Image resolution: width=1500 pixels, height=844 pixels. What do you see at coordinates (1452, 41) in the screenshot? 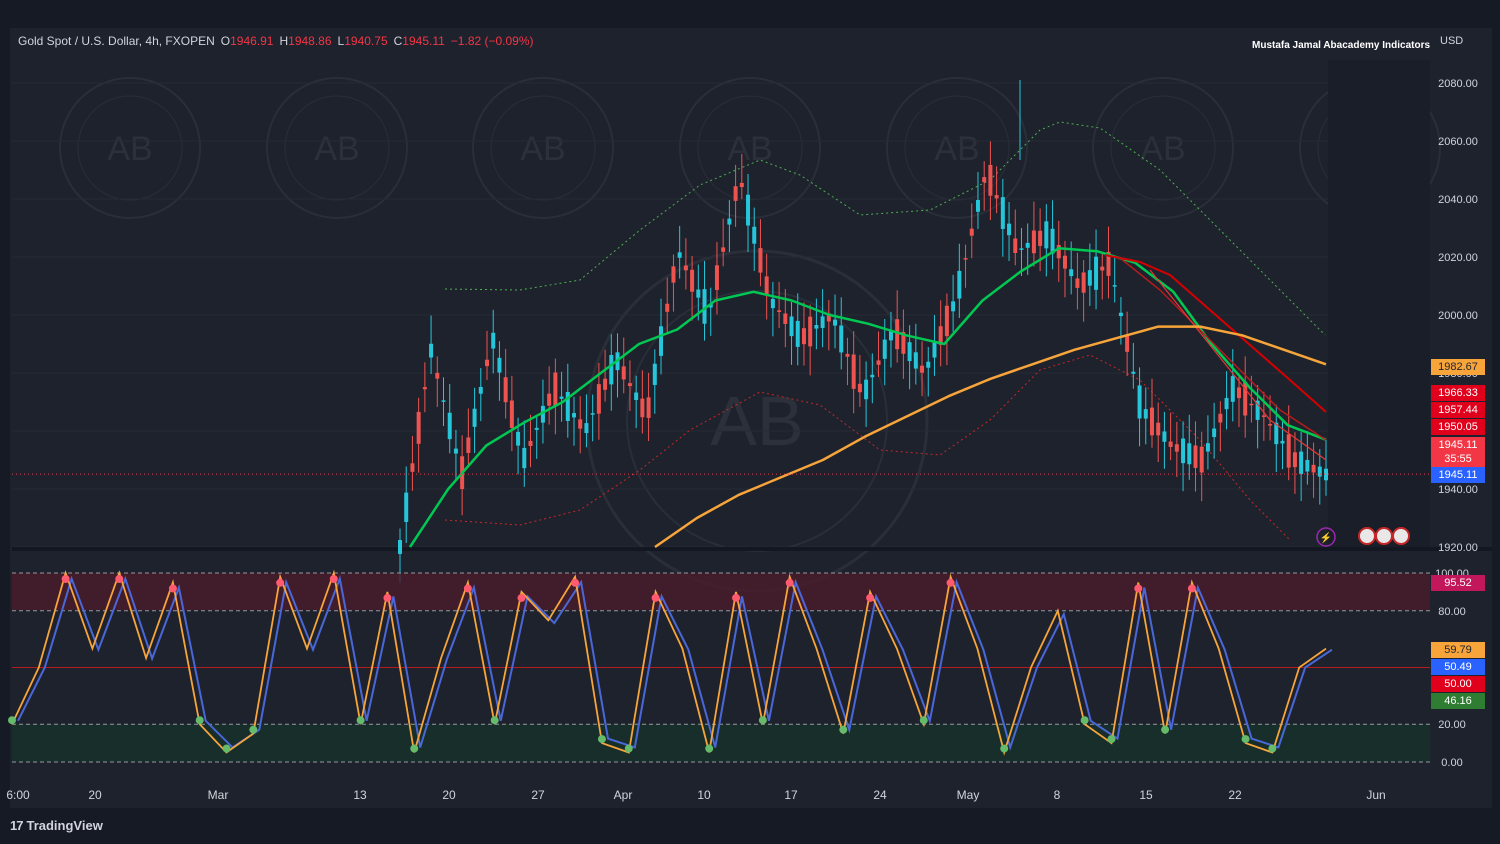
I see `currency-label: USD` at bounding box center [1452, 41].